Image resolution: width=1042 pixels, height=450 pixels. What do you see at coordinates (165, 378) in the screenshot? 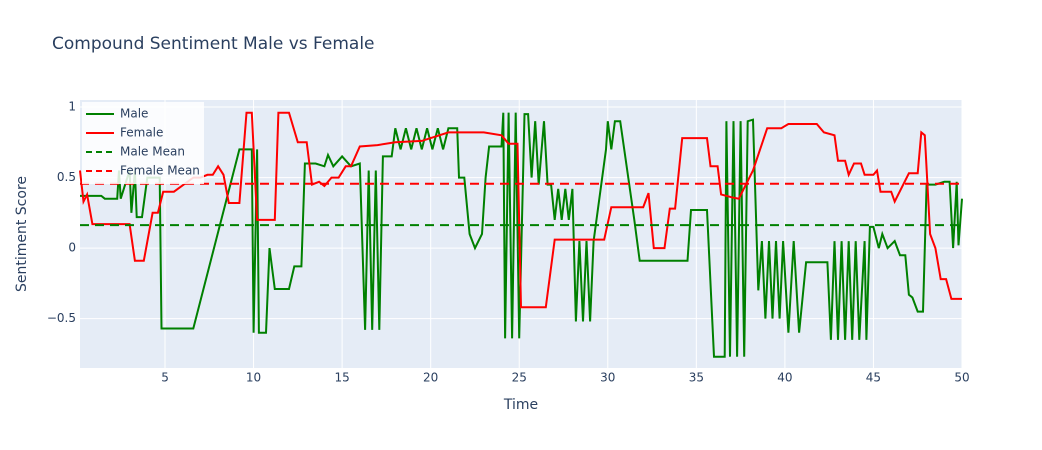
I see `x-tick-label: 5` at bounding box center [165, 378].